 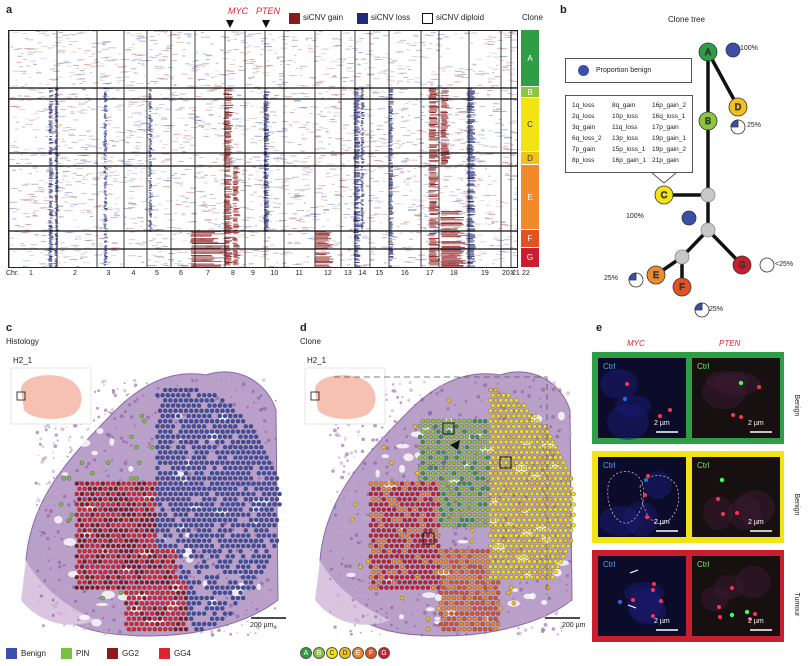 I want to click on chromosome-label: 10, so click(x=274, y=273).